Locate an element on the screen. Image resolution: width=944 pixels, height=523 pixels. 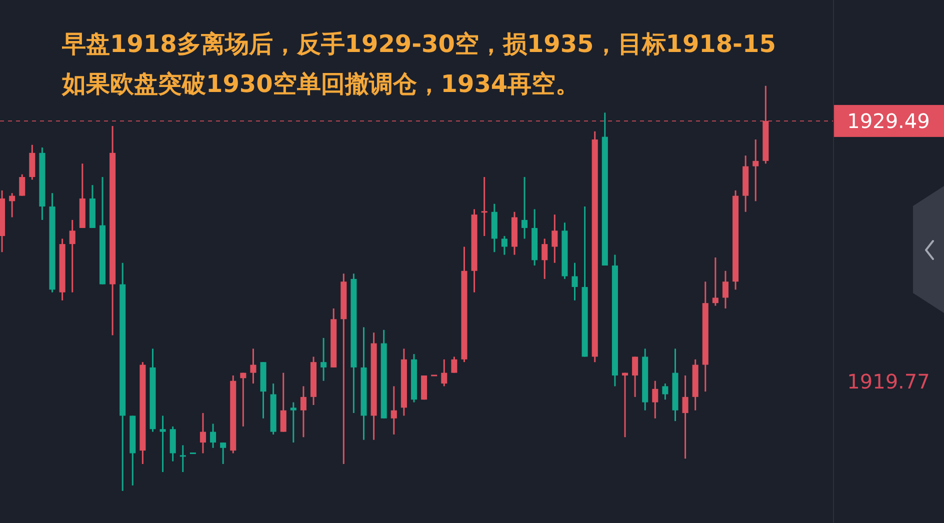
y-tick: 1929.49 is located at coordinates (889, 120).